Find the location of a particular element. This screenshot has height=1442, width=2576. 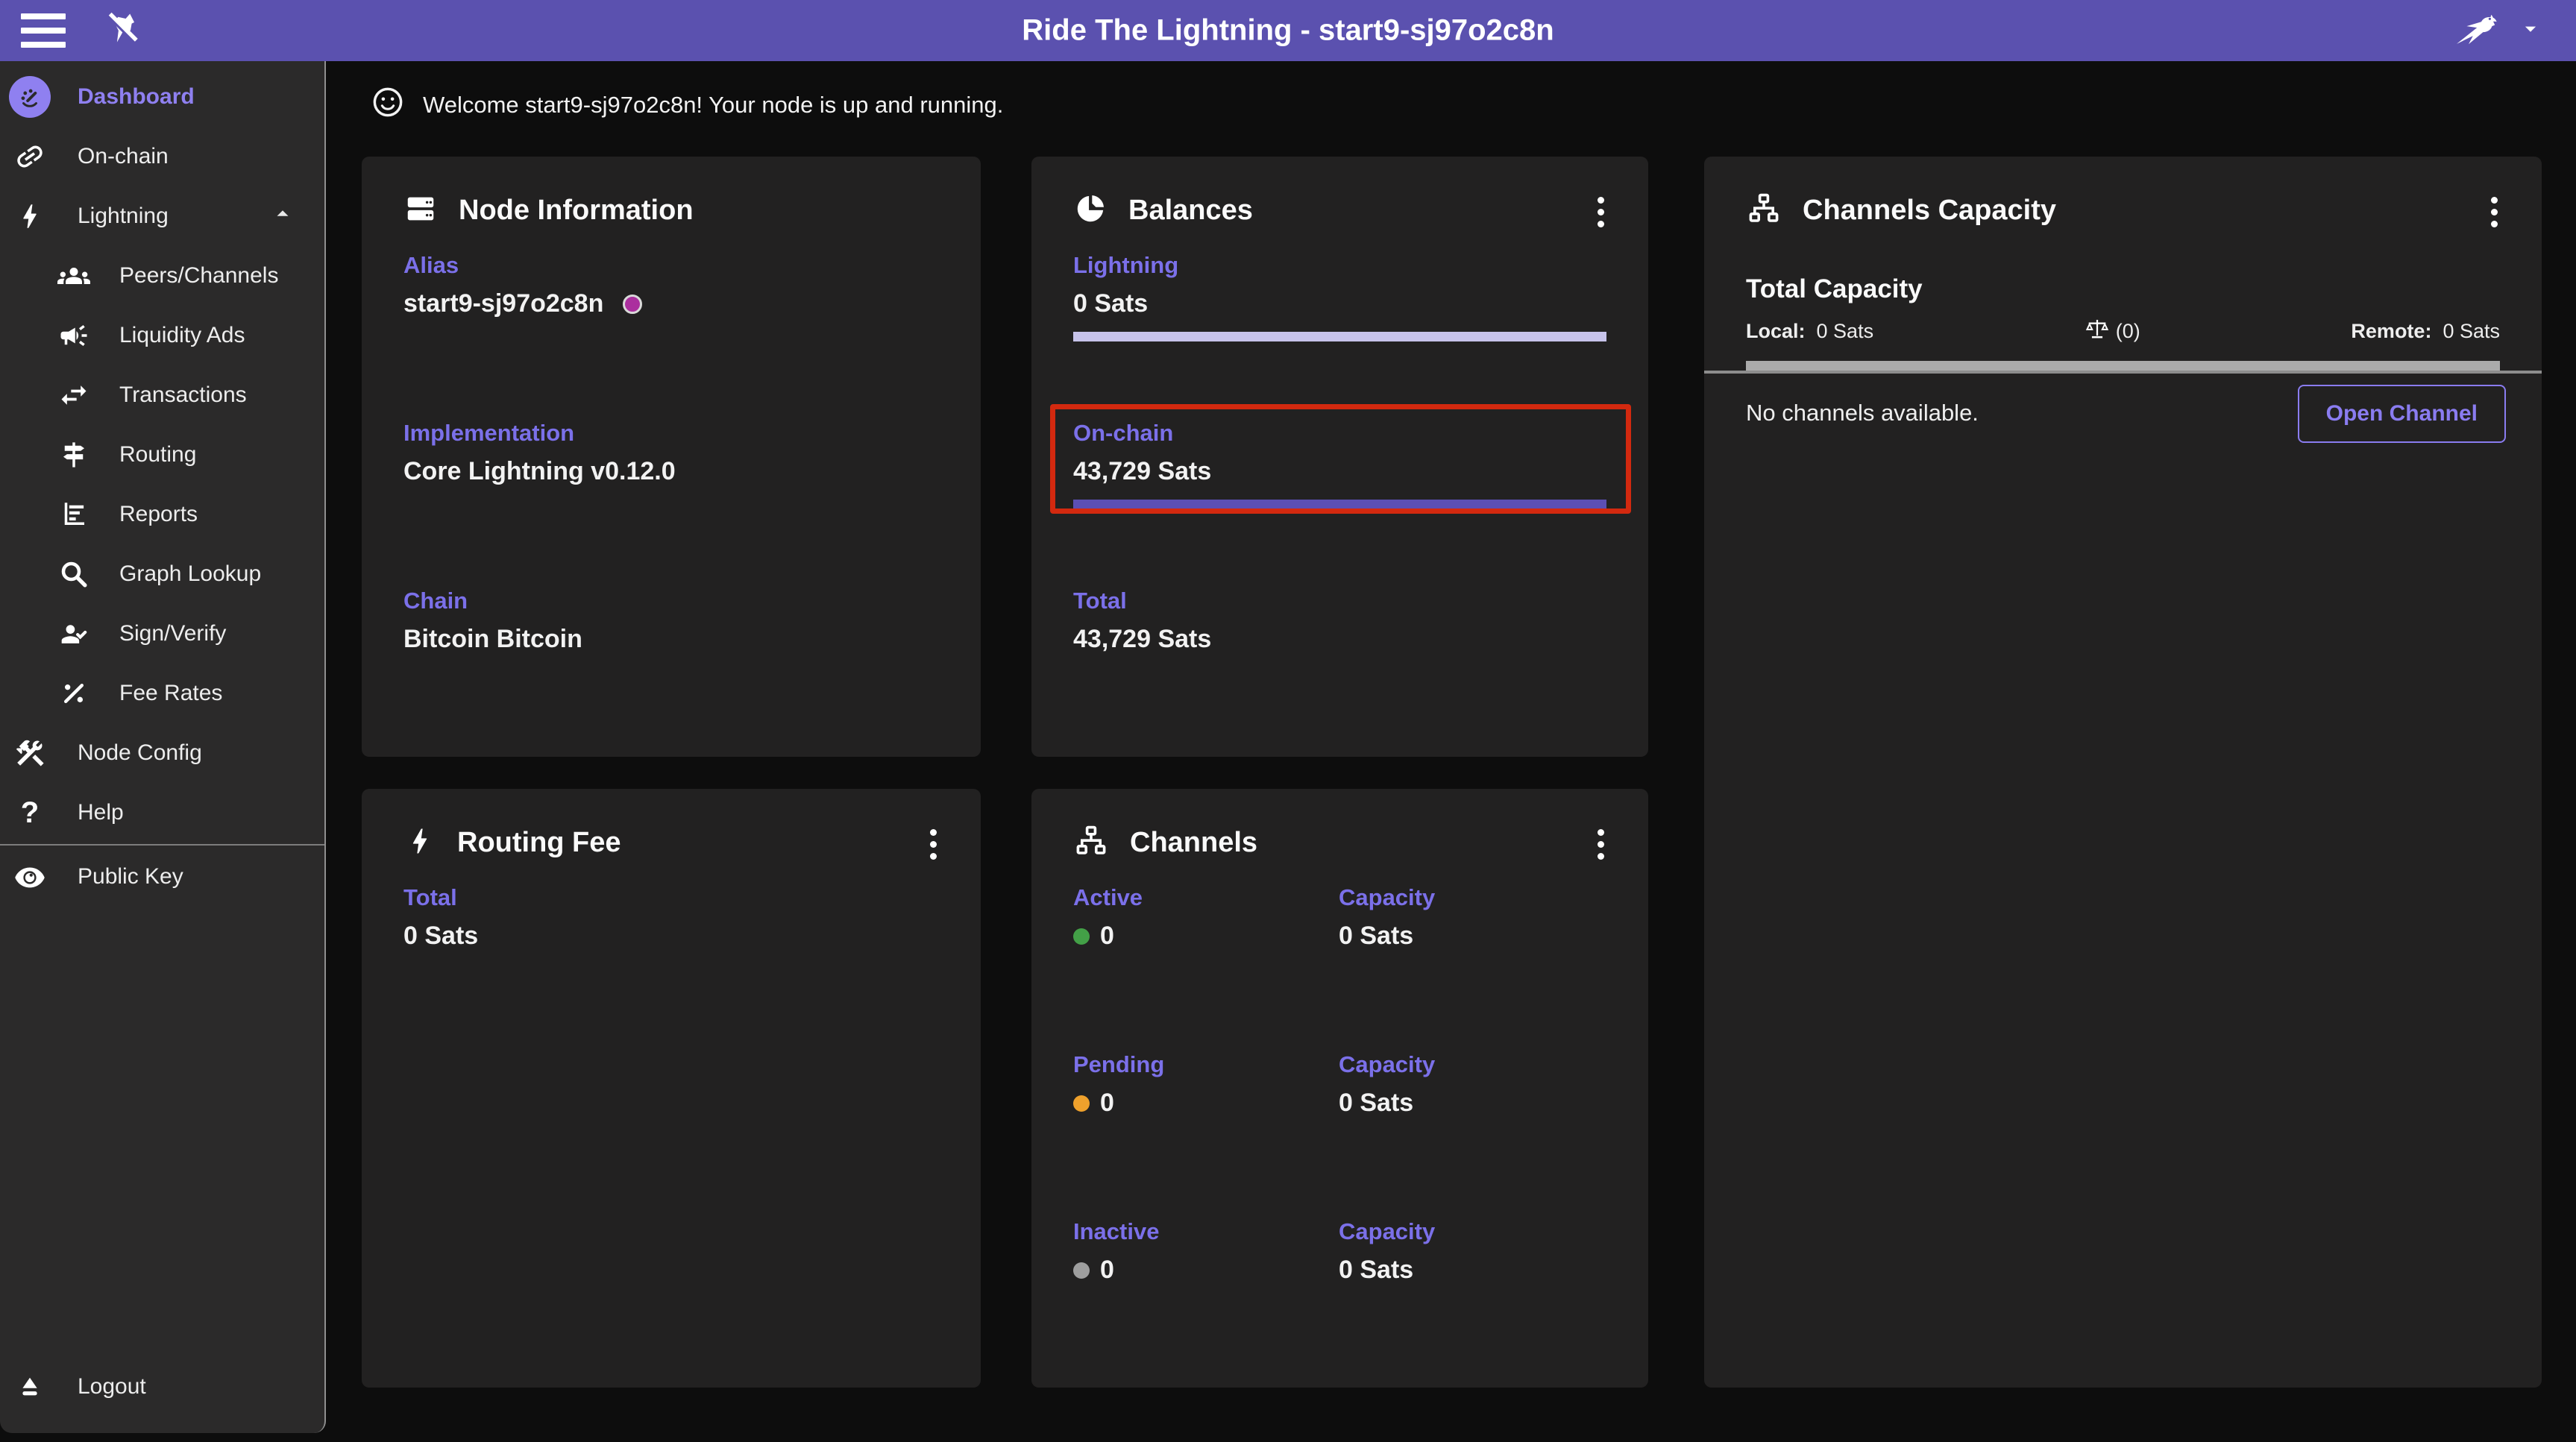

implementation-value: Core Lightning v0.12.0 is located at coordinates (540, 471).